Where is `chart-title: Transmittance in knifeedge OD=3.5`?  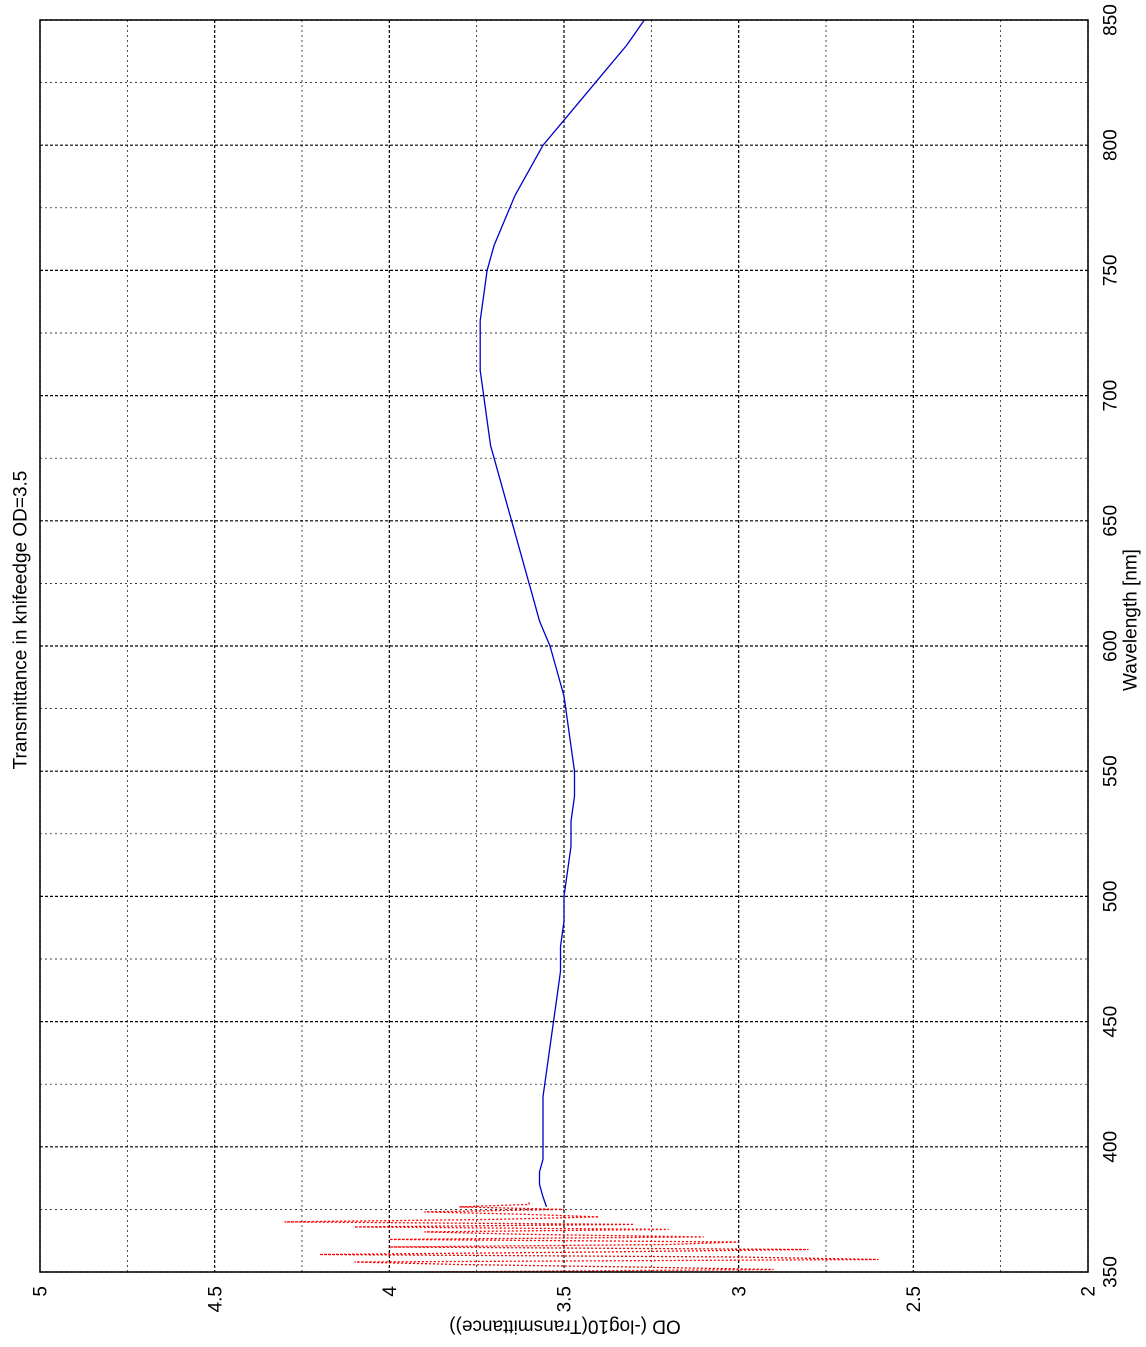 chart-title: Transmittance in knifeedge OD=3.5 is located at coordinates (21, 620).